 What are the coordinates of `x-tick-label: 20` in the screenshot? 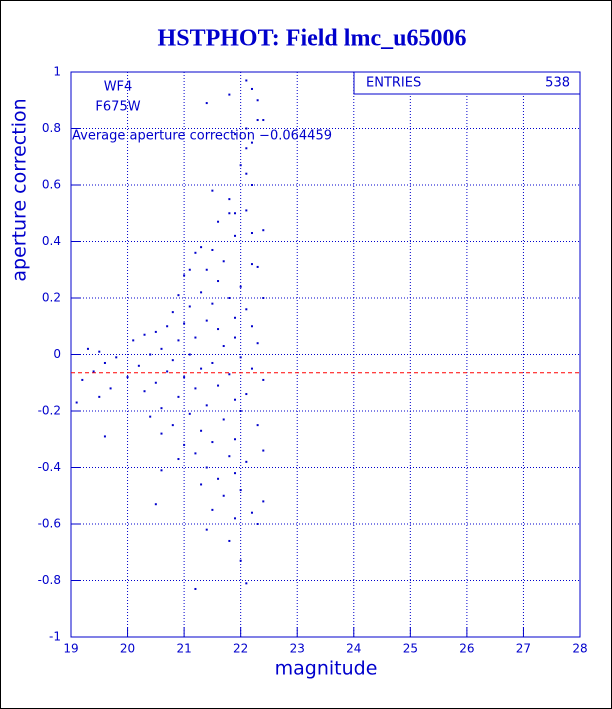 It's located at (127, 649).